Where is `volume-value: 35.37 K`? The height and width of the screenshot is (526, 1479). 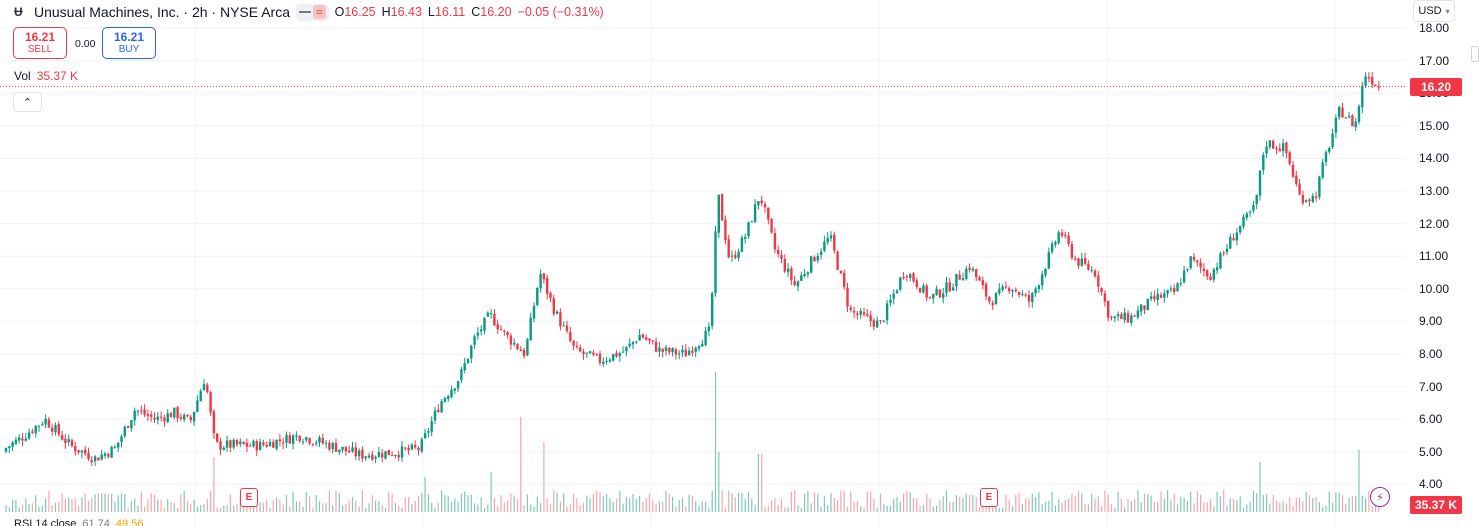 volume-value: 35.37 K is located at coordinates (57, 76).